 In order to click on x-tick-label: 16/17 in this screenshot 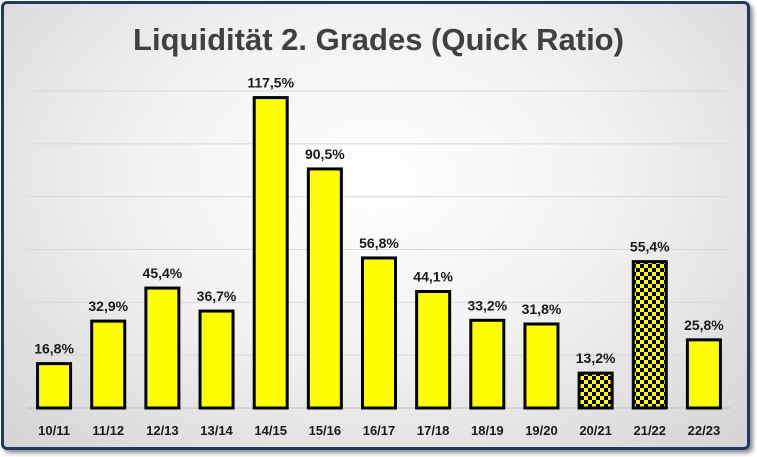, I will do `click(379, 430)`.